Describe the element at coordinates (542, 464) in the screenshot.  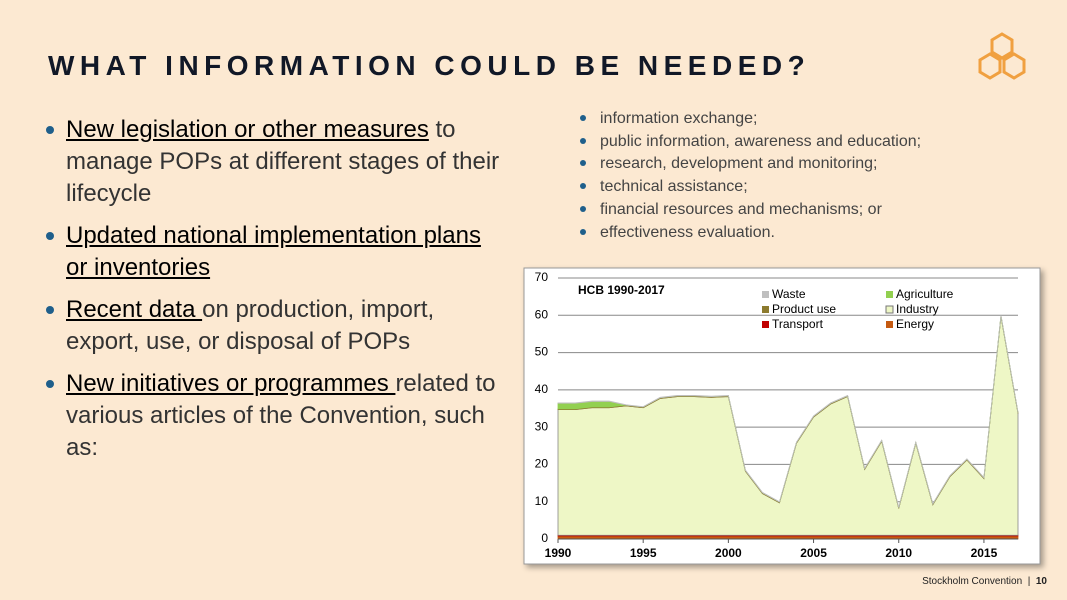
I see `y-tick-label: 20` at that location.